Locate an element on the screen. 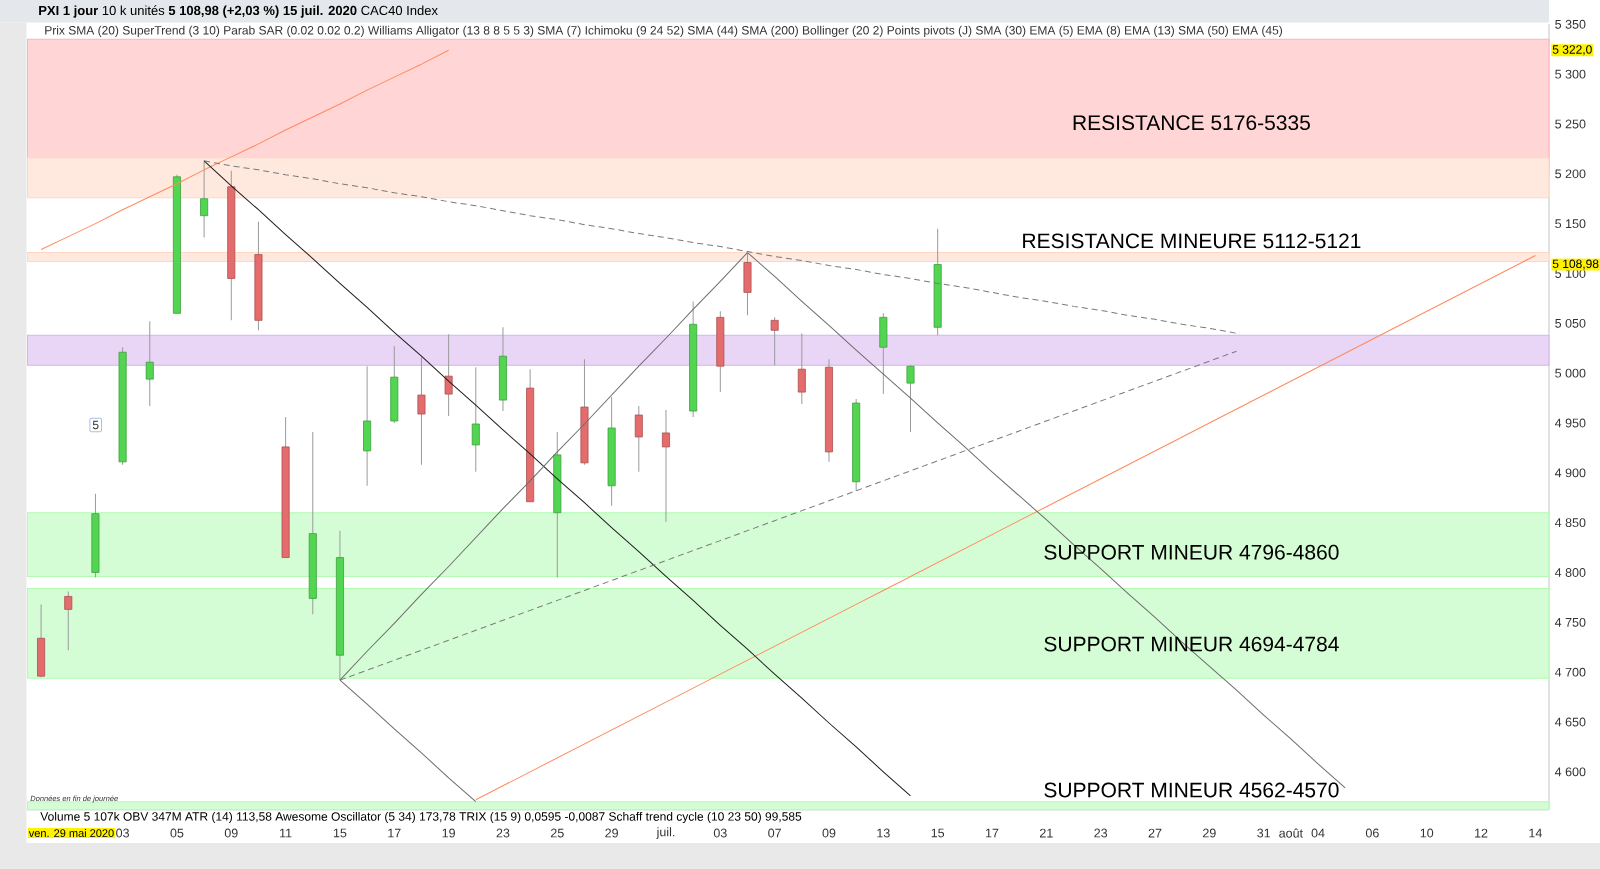 Image resolution: width=1600 pixels, height=869 pixels. x-tick-label: 05 is located at coordinates (177, 833).